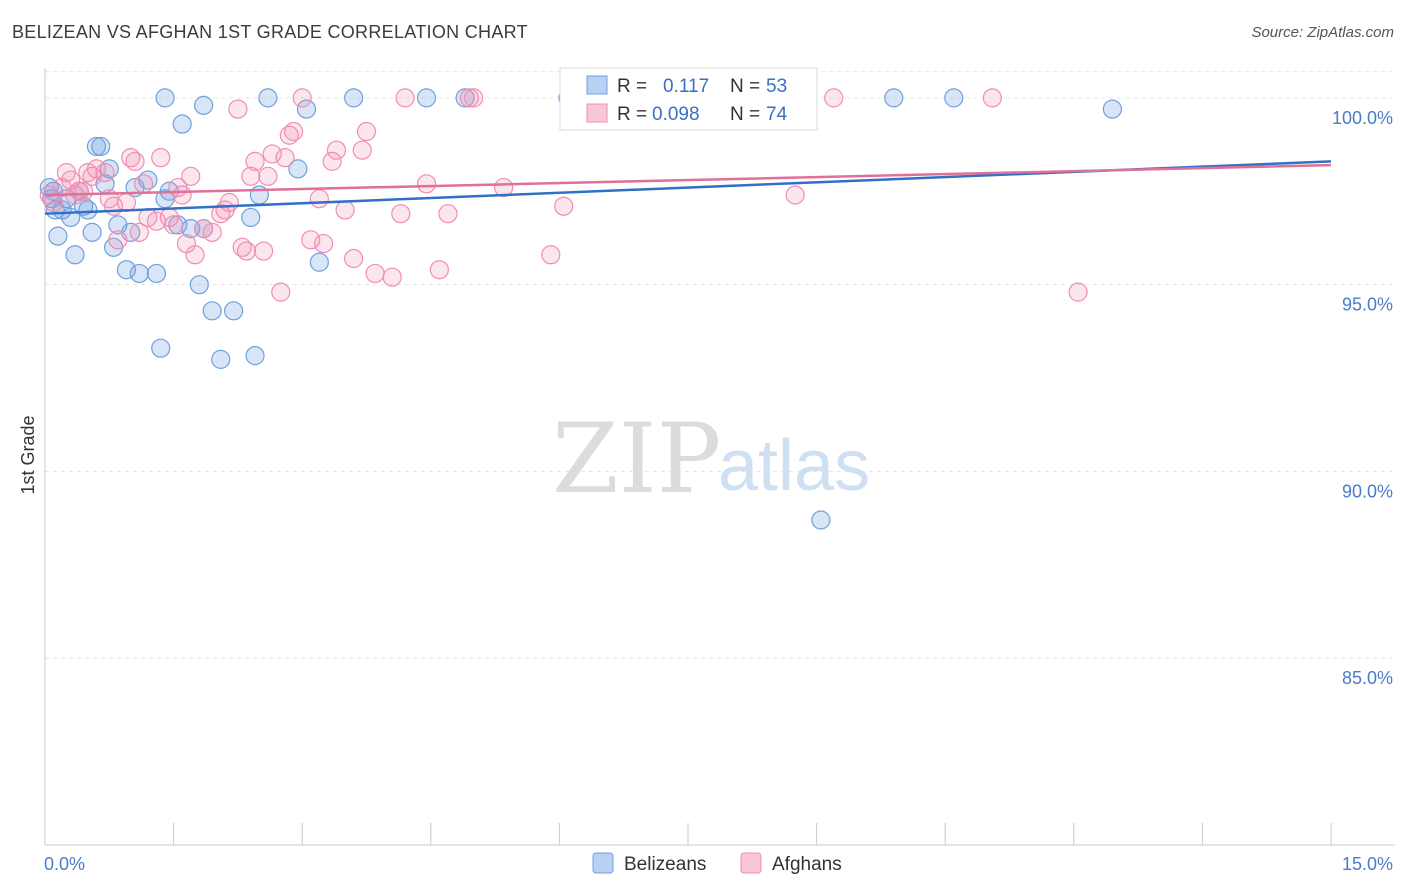 The image size is (1406, 892). I want to click on stats-n-value-2: 74, so click(777, 114).